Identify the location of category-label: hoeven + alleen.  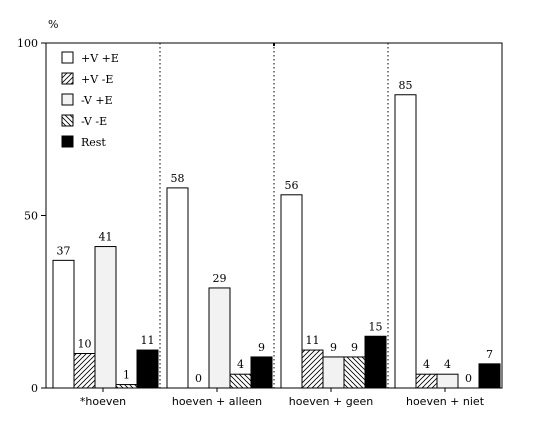
(217, 401).